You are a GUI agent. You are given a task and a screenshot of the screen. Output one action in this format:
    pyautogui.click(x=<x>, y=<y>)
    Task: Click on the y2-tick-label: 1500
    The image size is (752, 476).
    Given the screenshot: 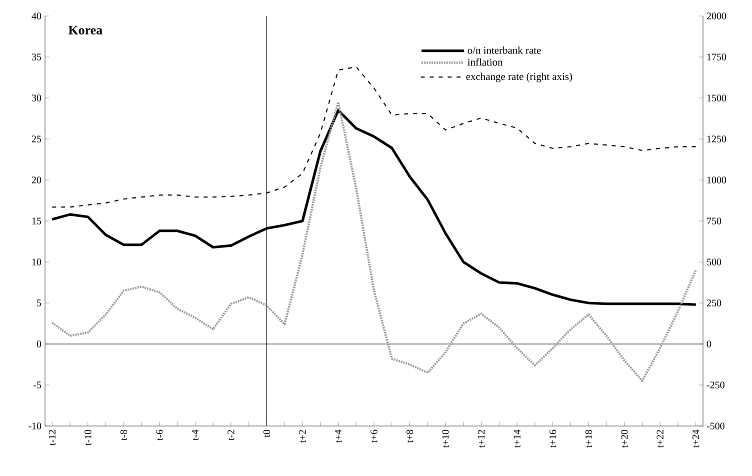 What is the action you would take?
    pyautogui.click(x=716, y=98)
    